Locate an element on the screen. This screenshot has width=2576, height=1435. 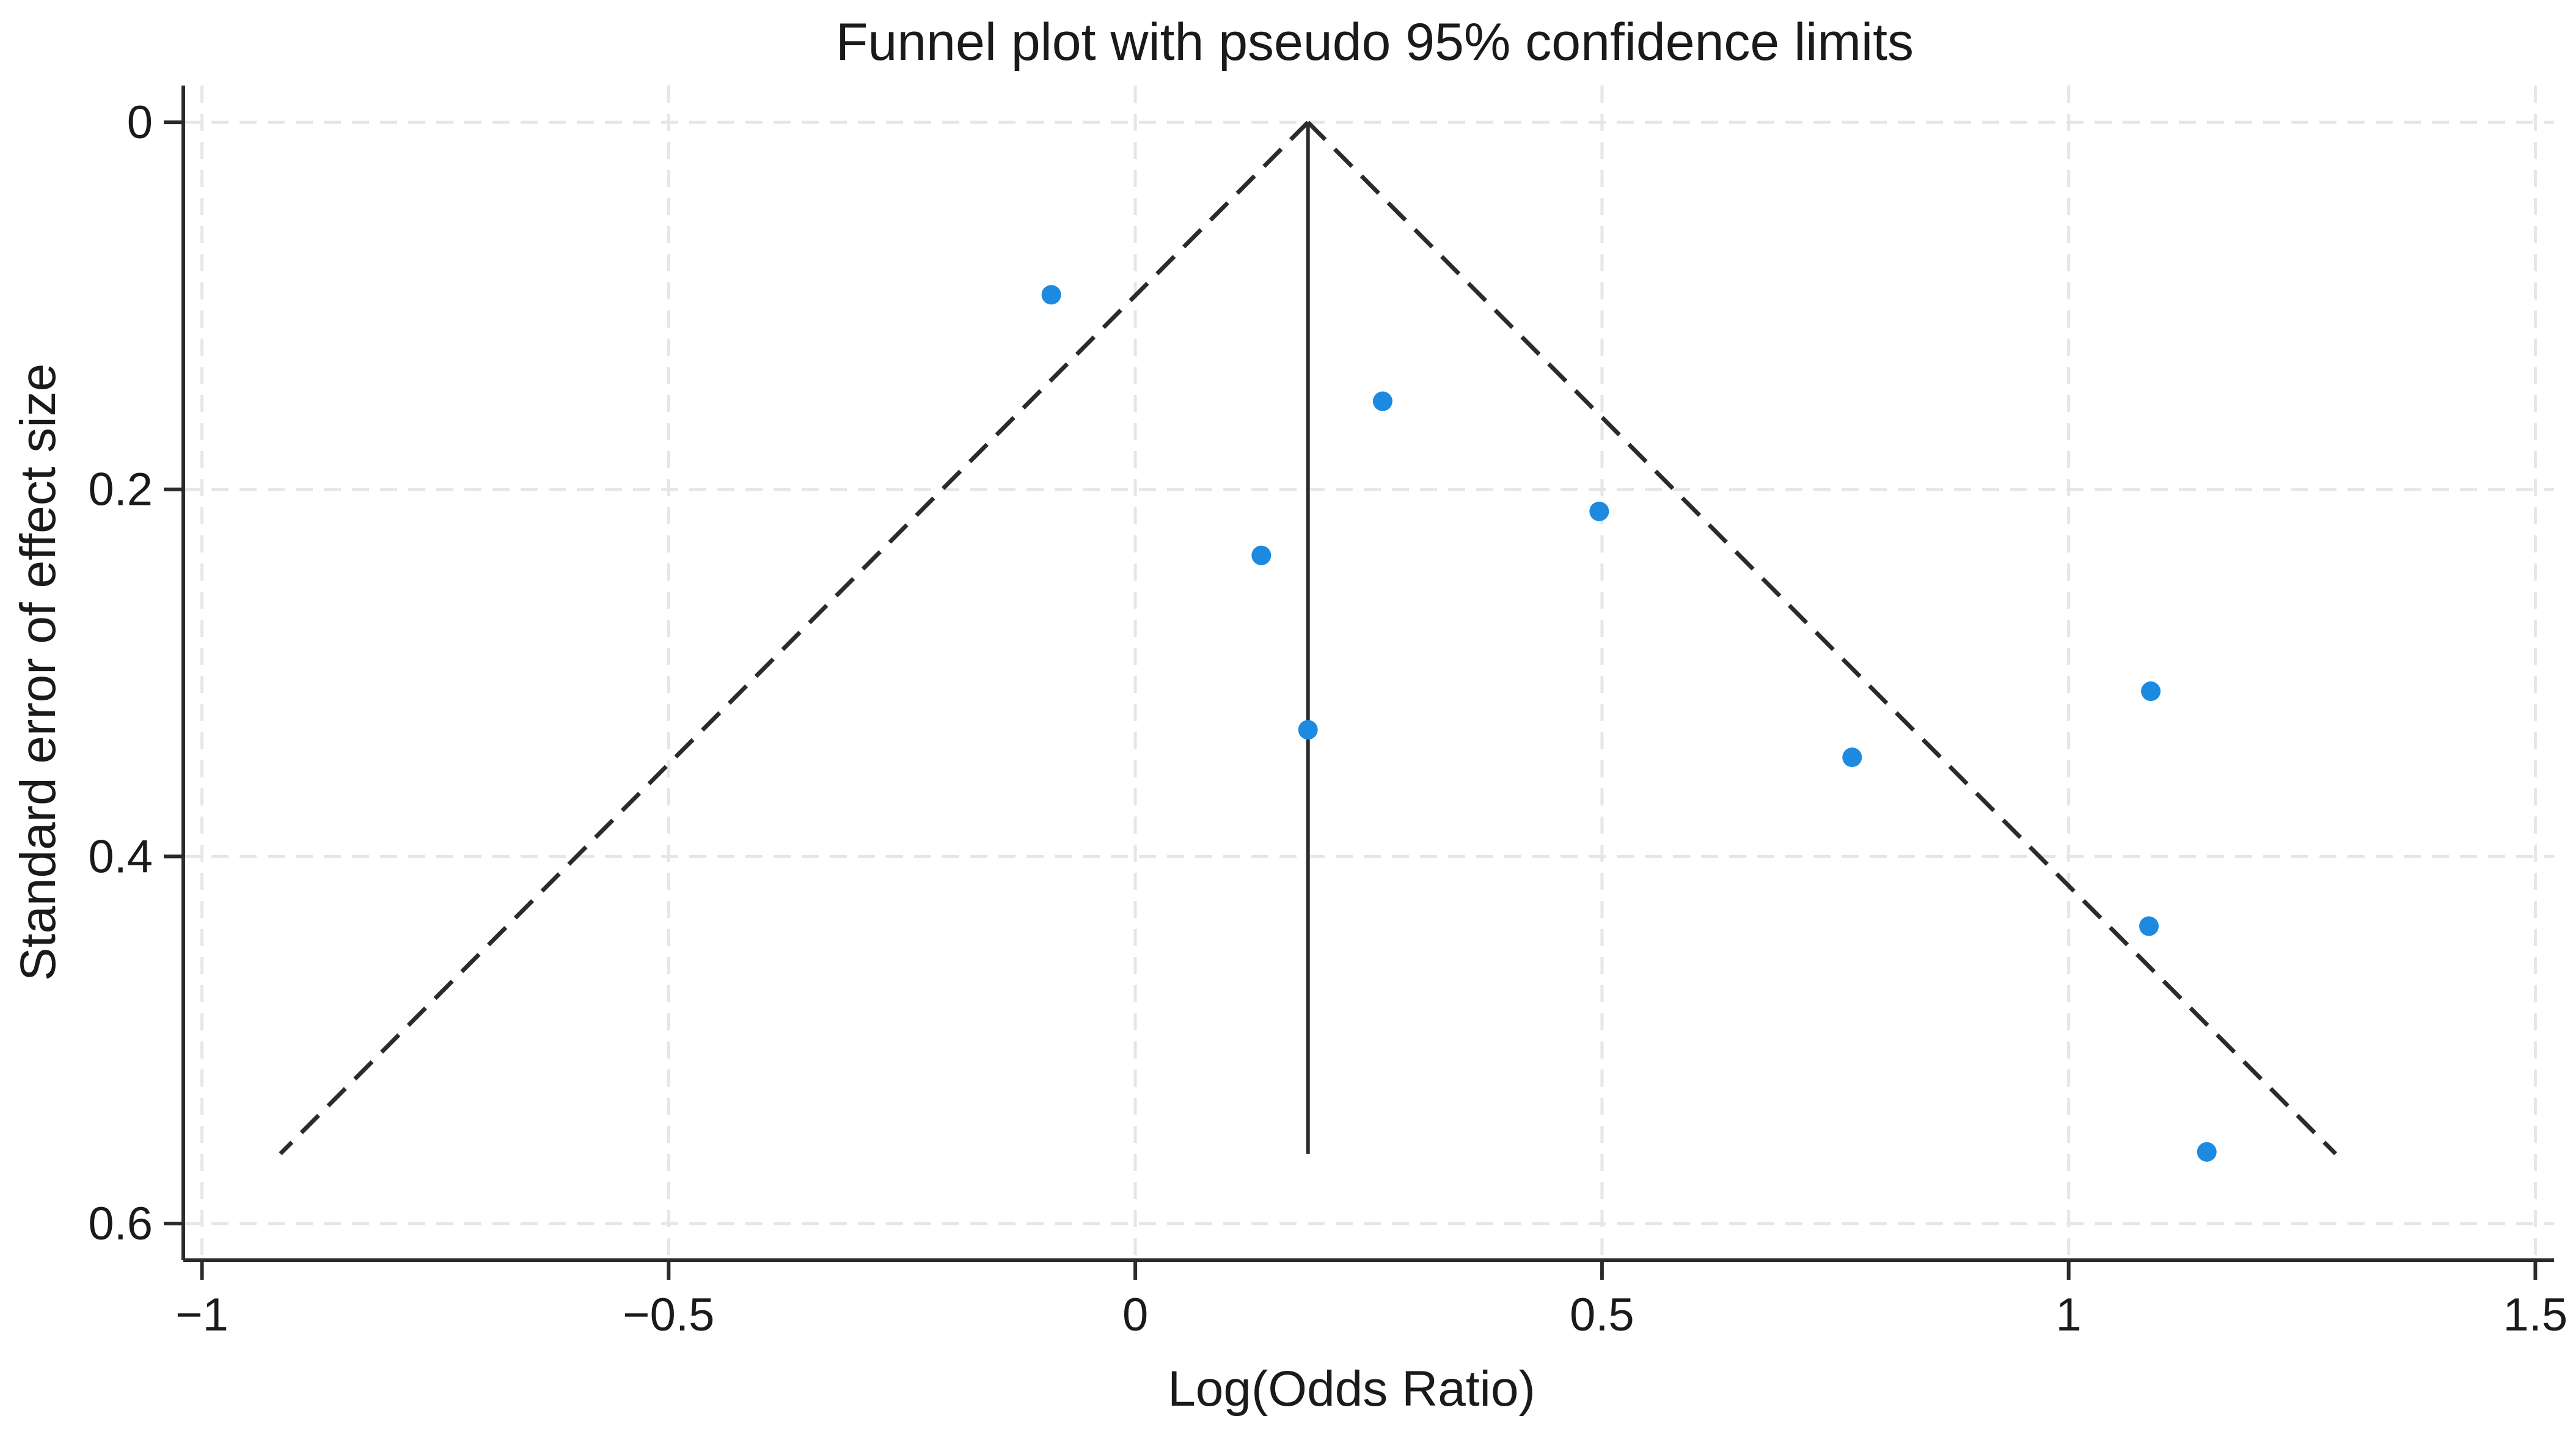
x-tick-label-1: −0.5 is located at coordinates (668, 1315).